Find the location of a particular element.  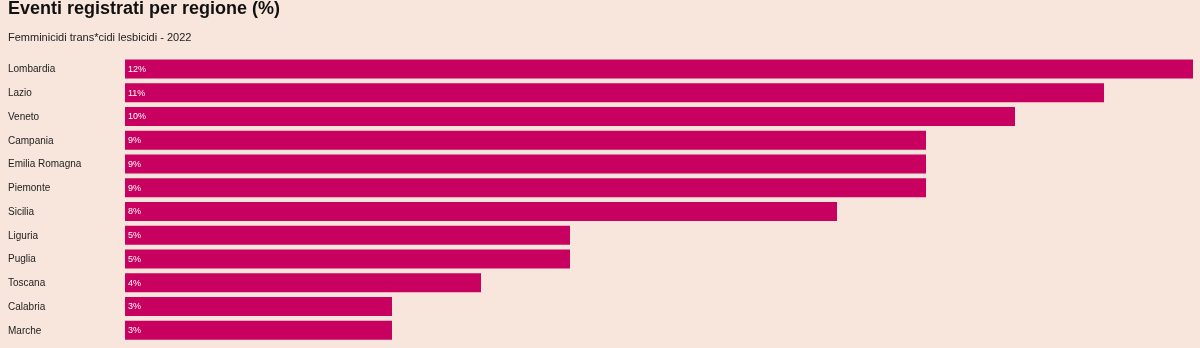

chart-subtitle: Femminicidi trans*cidi lesbicidi - 2022 is located at coordinates (100, 36).